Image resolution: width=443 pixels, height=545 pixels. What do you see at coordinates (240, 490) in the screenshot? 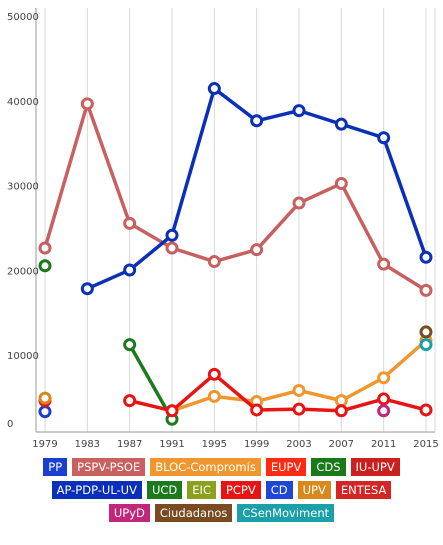
I see `legend-item-pcpv: PCPV` at bounding box center [240, 490].